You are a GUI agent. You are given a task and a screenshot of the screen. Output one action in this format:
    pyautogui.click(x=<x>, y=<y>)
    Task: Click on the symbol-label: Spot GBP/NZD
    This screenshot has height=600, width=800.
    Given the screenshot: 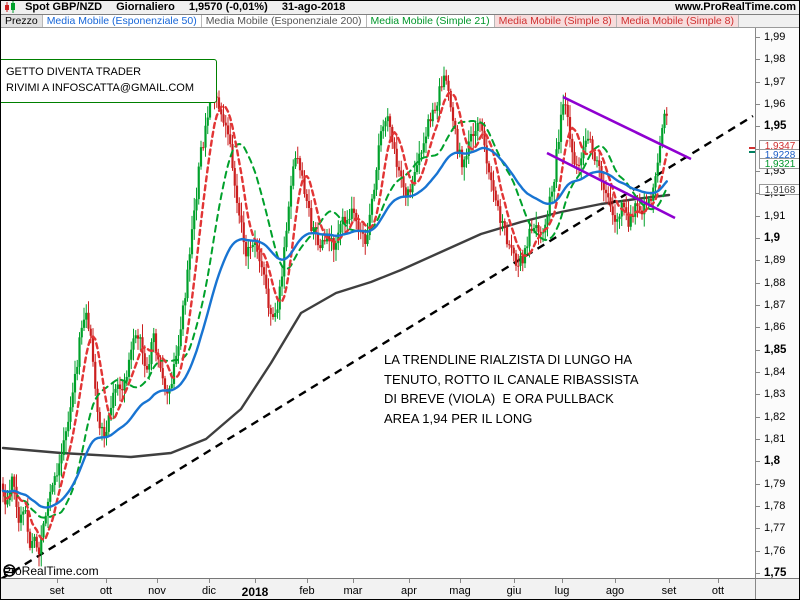 What is the action you would take?
    pyautogui.click(x=64, y=7)
    